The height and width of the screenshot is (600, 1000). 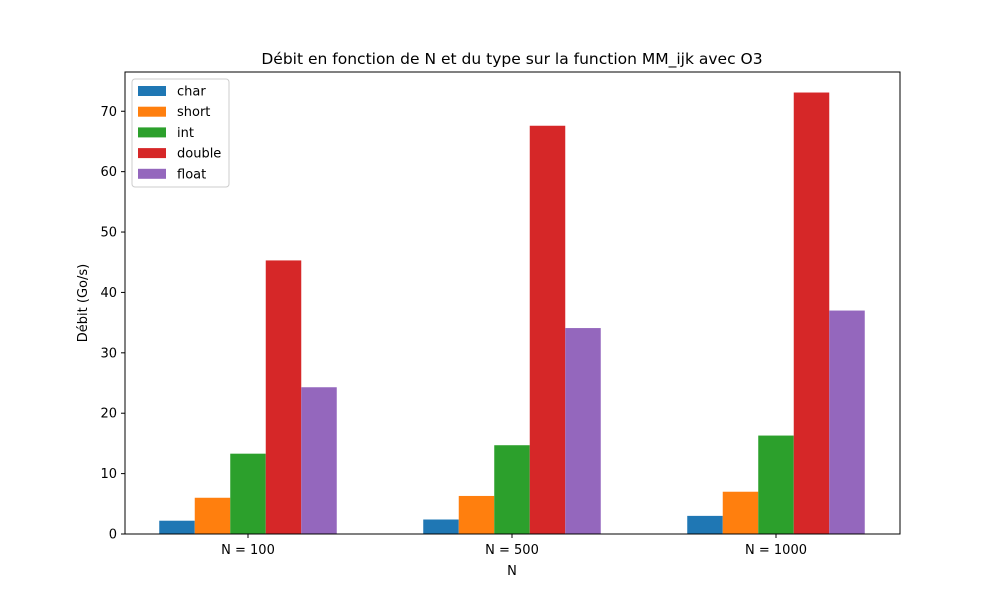 I want to click on legend-swatch-short, so click(x=152, y=111).